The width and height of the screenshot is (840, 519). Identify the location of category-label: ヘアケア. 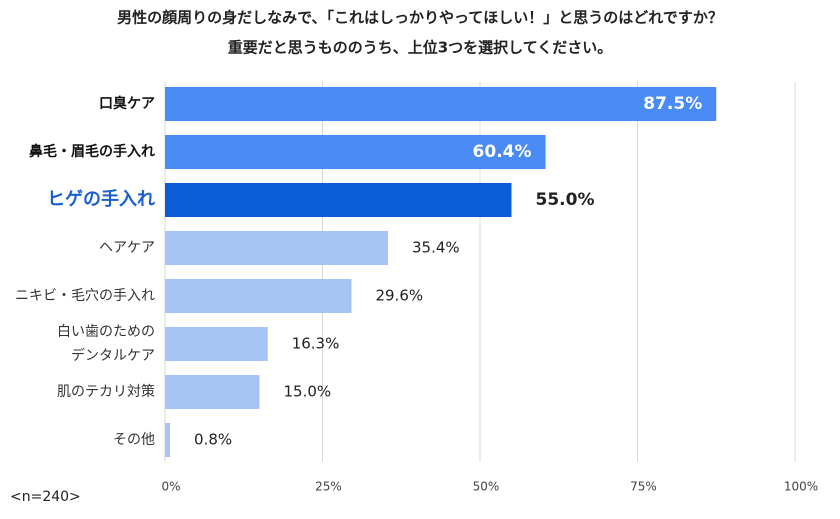
(127, 248).